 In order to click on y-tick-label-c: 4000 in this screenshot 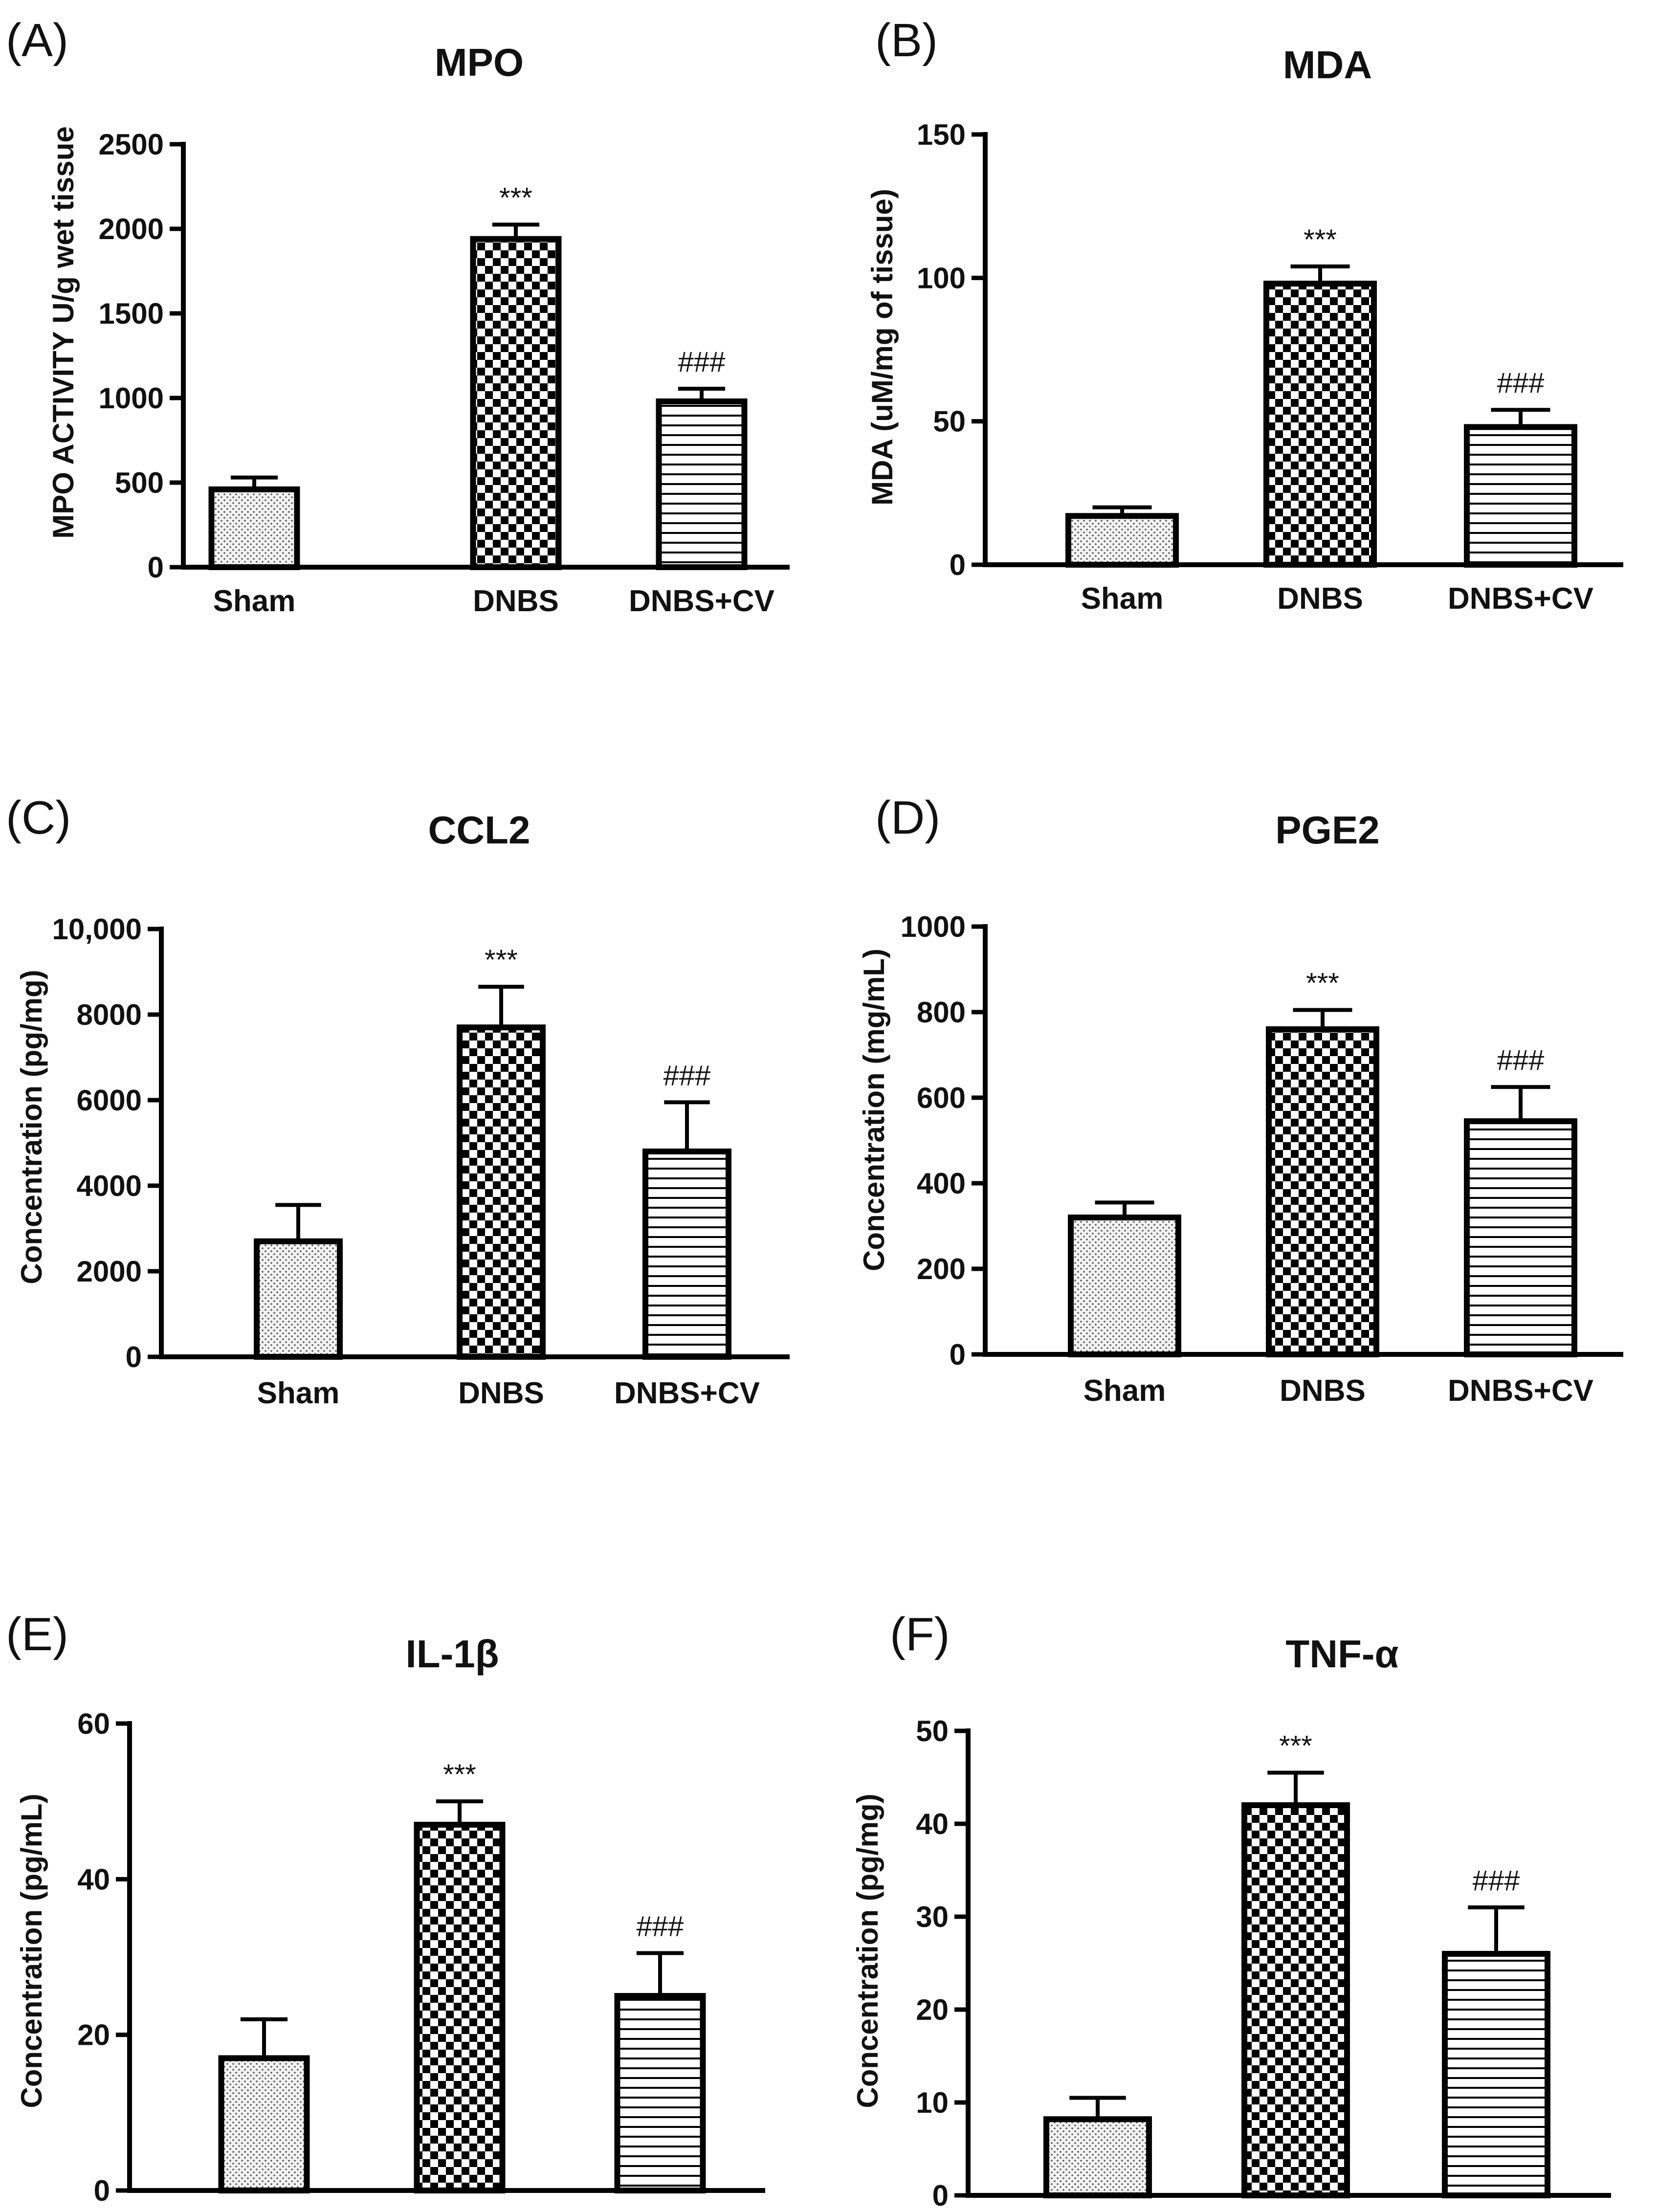, I will do `click(109, 1186)`.